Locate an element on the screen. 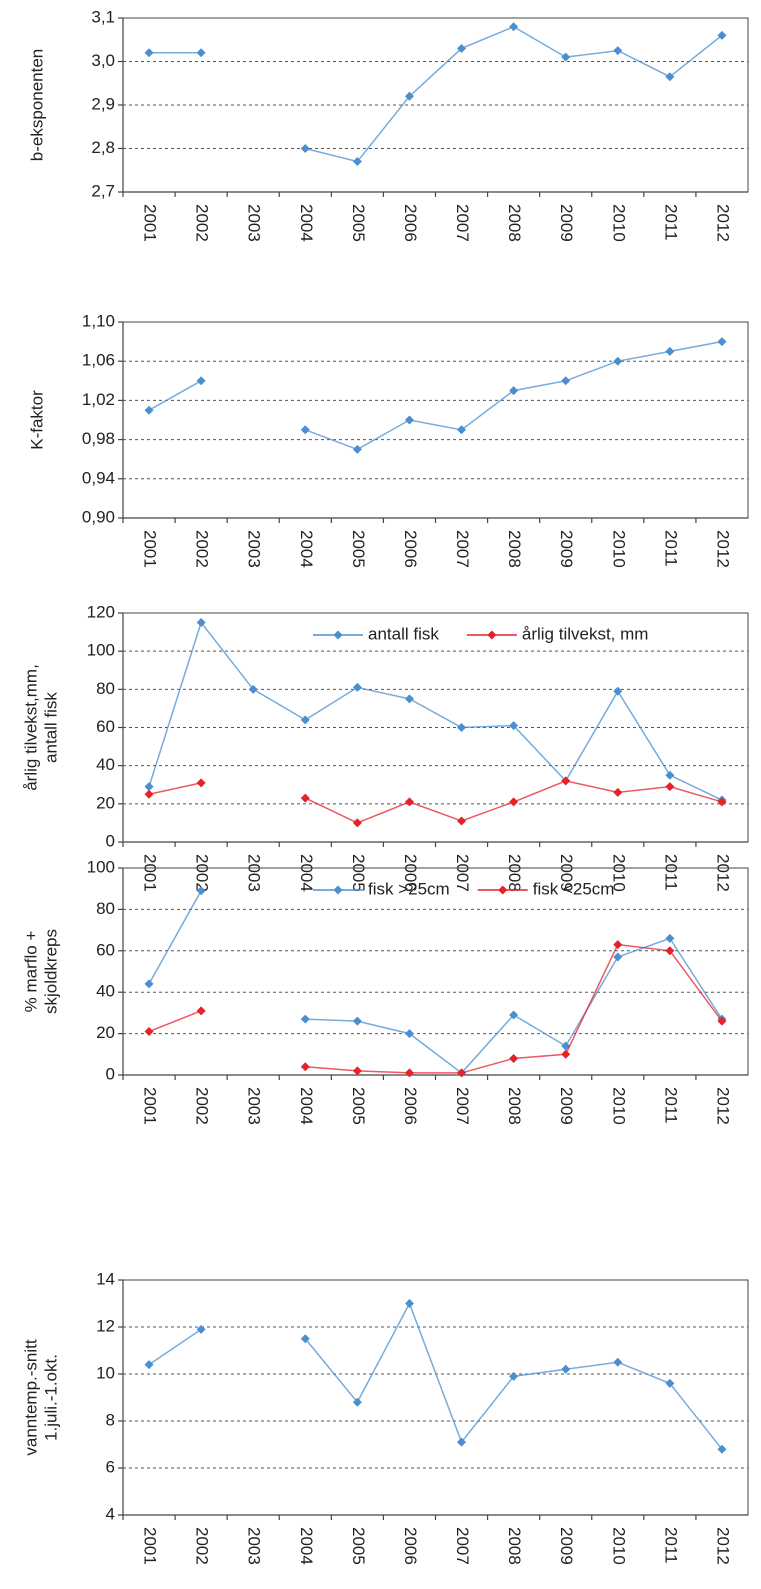 This screenshot has width=761, height=1589. y-tick-label: 20 is located at coordinates (105, 1032).